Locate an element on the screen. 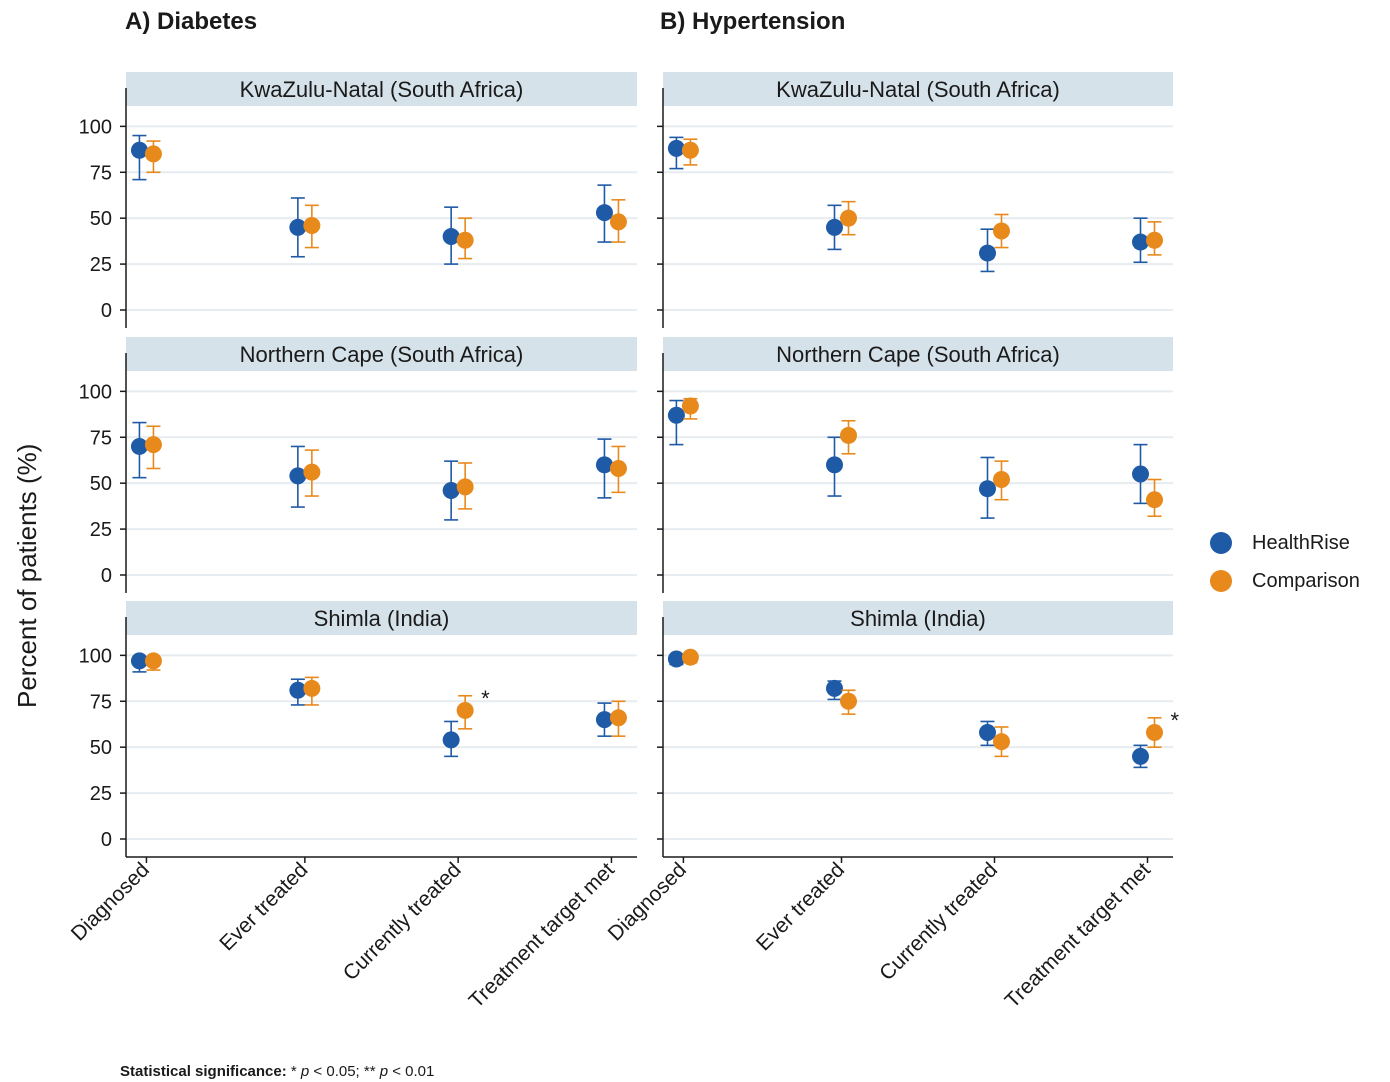 Image resolution: width=1390 pixels, height=1082 pixels. footnote-text-3: < 0.01 is located at coordinates (411, 1071).